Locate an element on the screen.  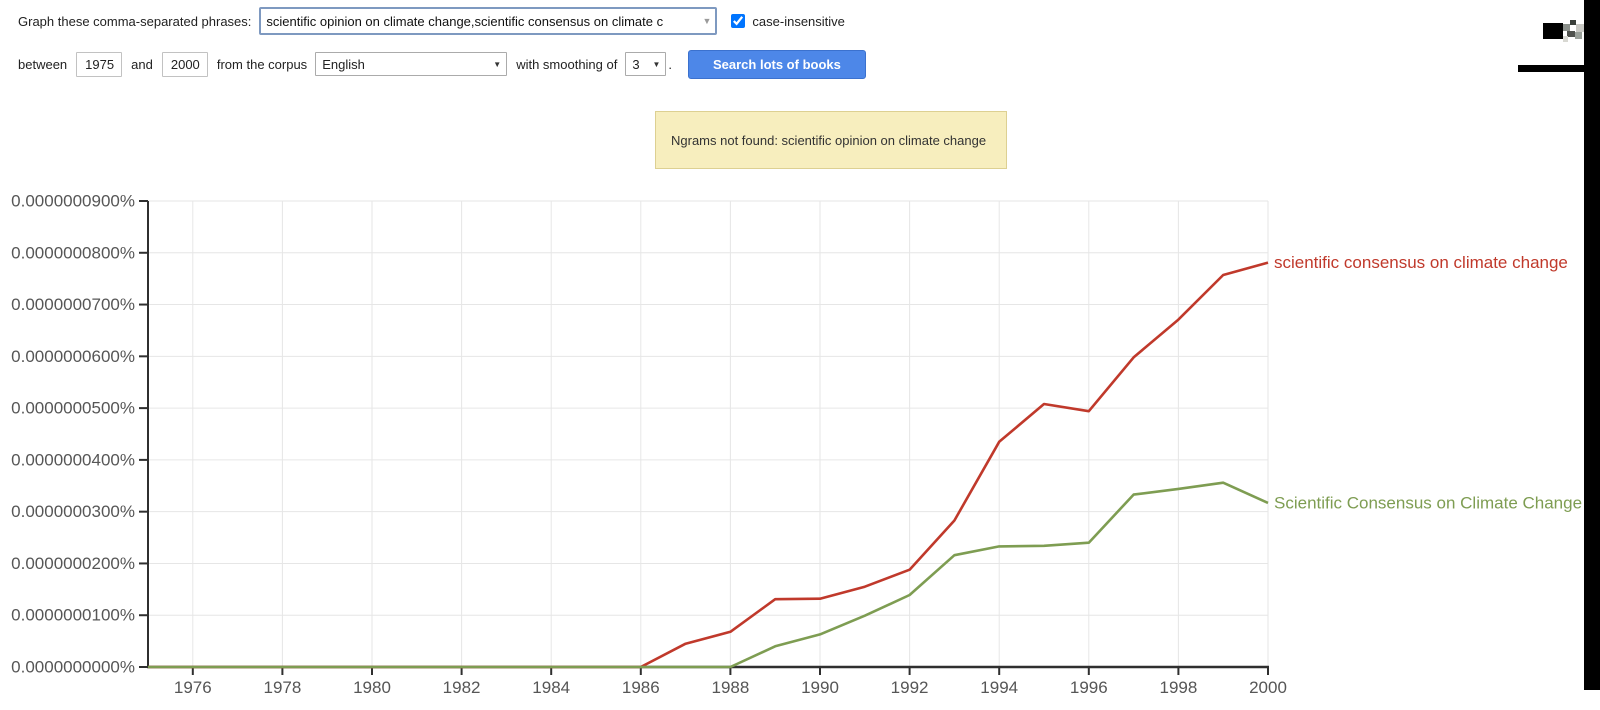
y-axis-label: 0.0000000500% is located at coordinates (73, 408).